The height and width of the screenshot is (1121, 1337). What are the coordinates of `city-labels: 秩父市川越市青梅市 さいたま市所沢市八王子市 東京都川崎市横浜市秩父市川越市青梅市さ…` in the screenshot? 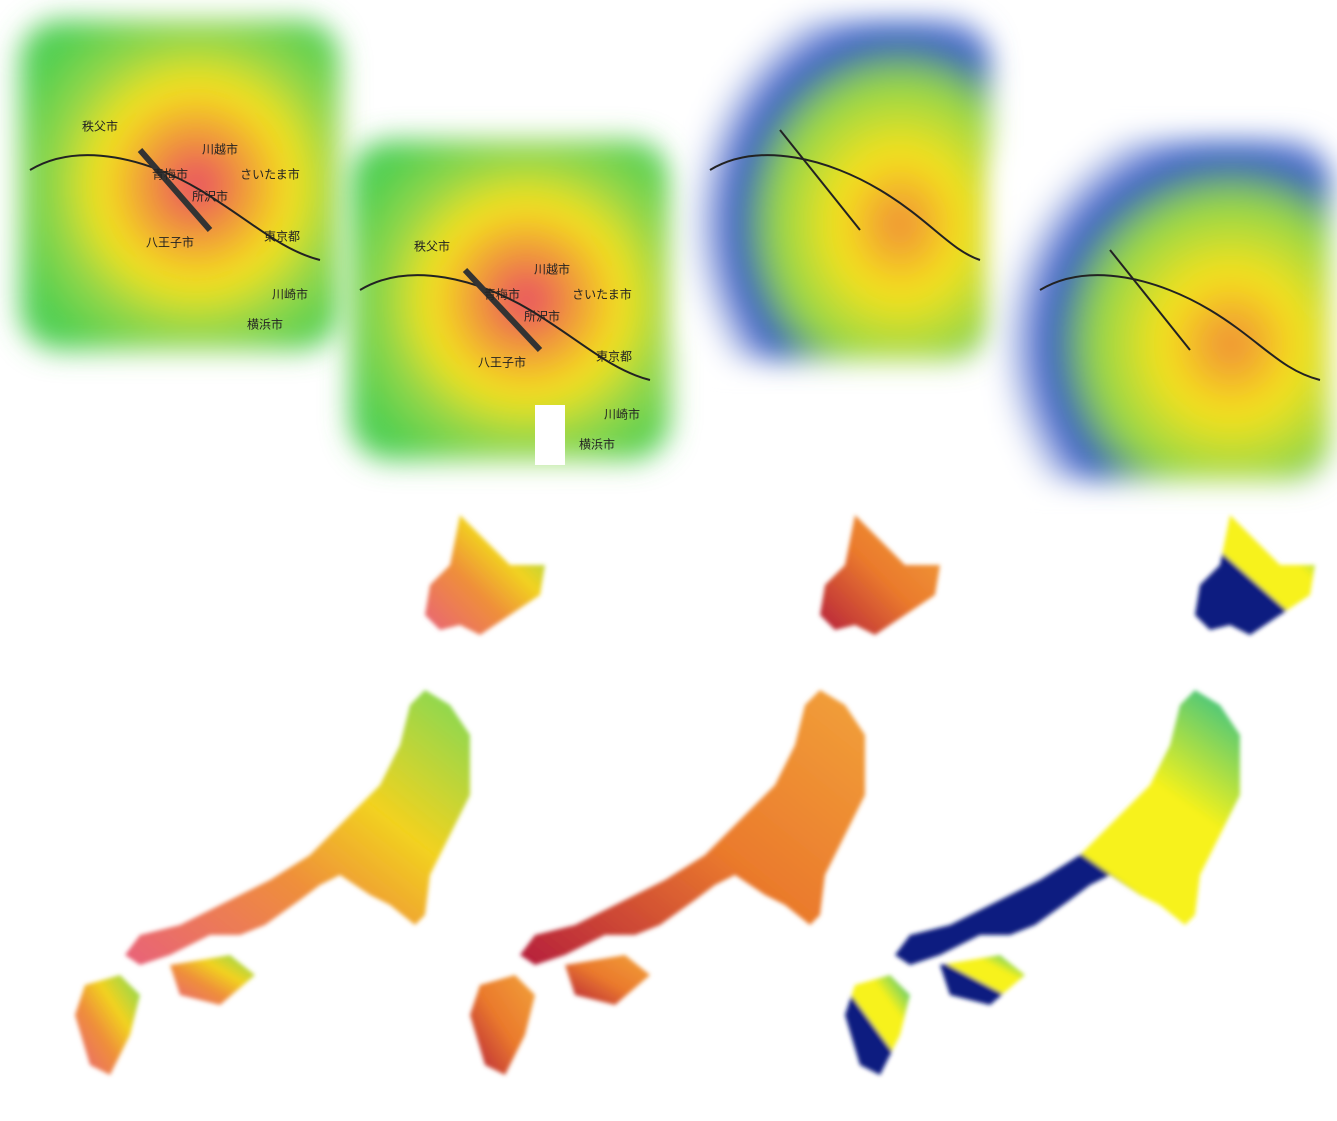 It's located at (361, 285).